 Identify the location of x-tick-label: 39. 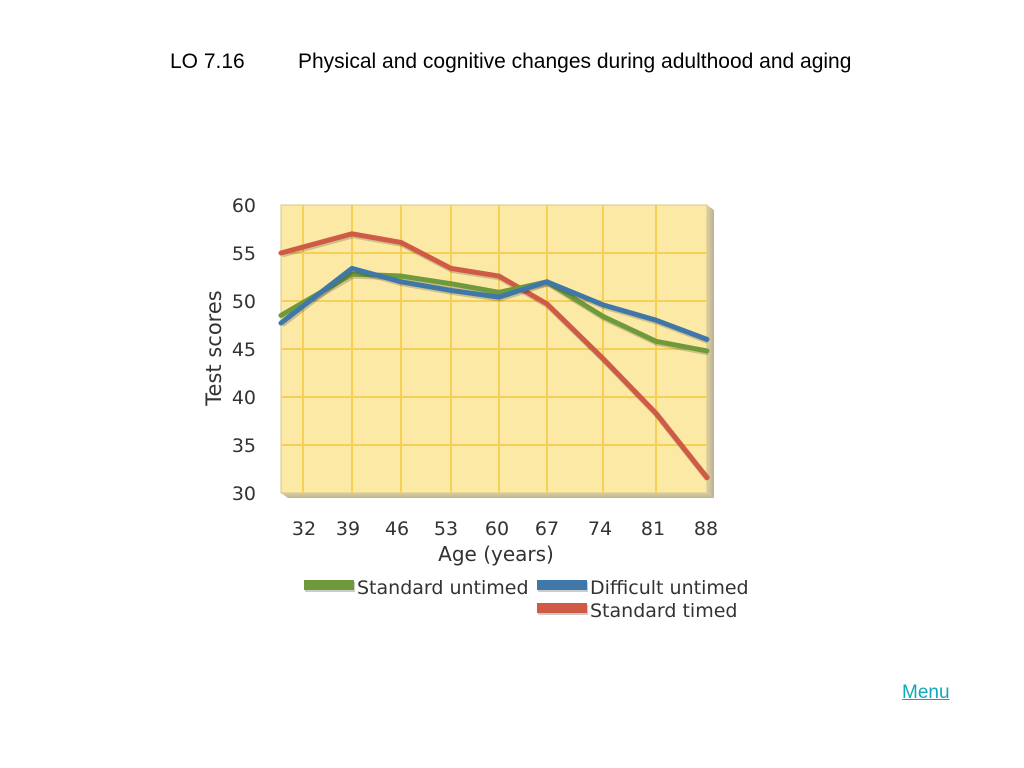
(348, 529).